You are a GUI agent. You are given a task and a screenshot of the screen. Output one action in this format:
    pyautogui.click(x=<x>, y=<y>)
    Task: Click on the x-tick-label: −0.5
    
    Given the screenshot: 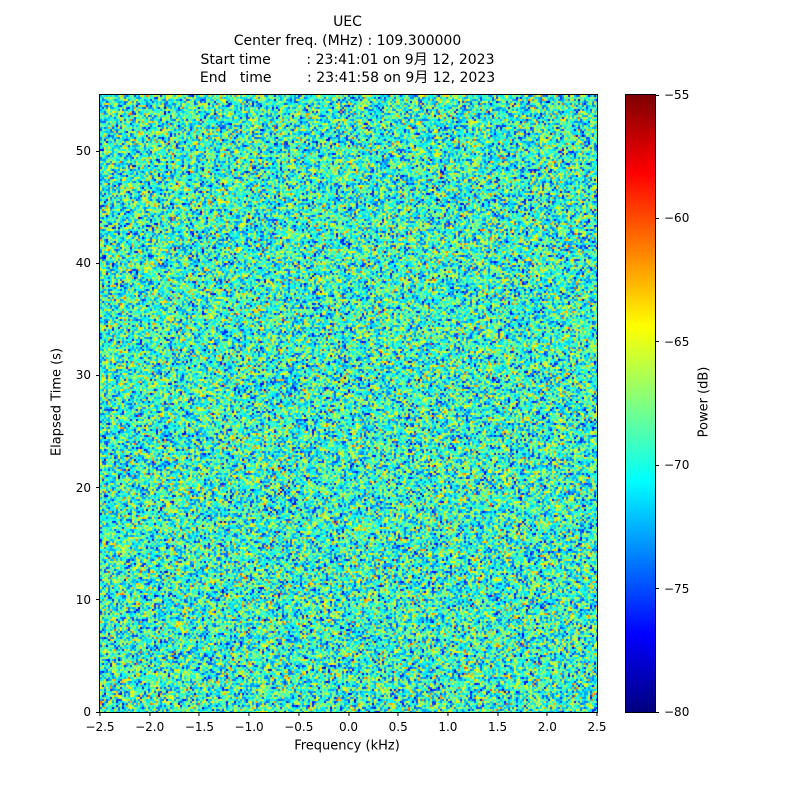 What is the action you would take?
    pyautogui.click(x=299, y=727)
    